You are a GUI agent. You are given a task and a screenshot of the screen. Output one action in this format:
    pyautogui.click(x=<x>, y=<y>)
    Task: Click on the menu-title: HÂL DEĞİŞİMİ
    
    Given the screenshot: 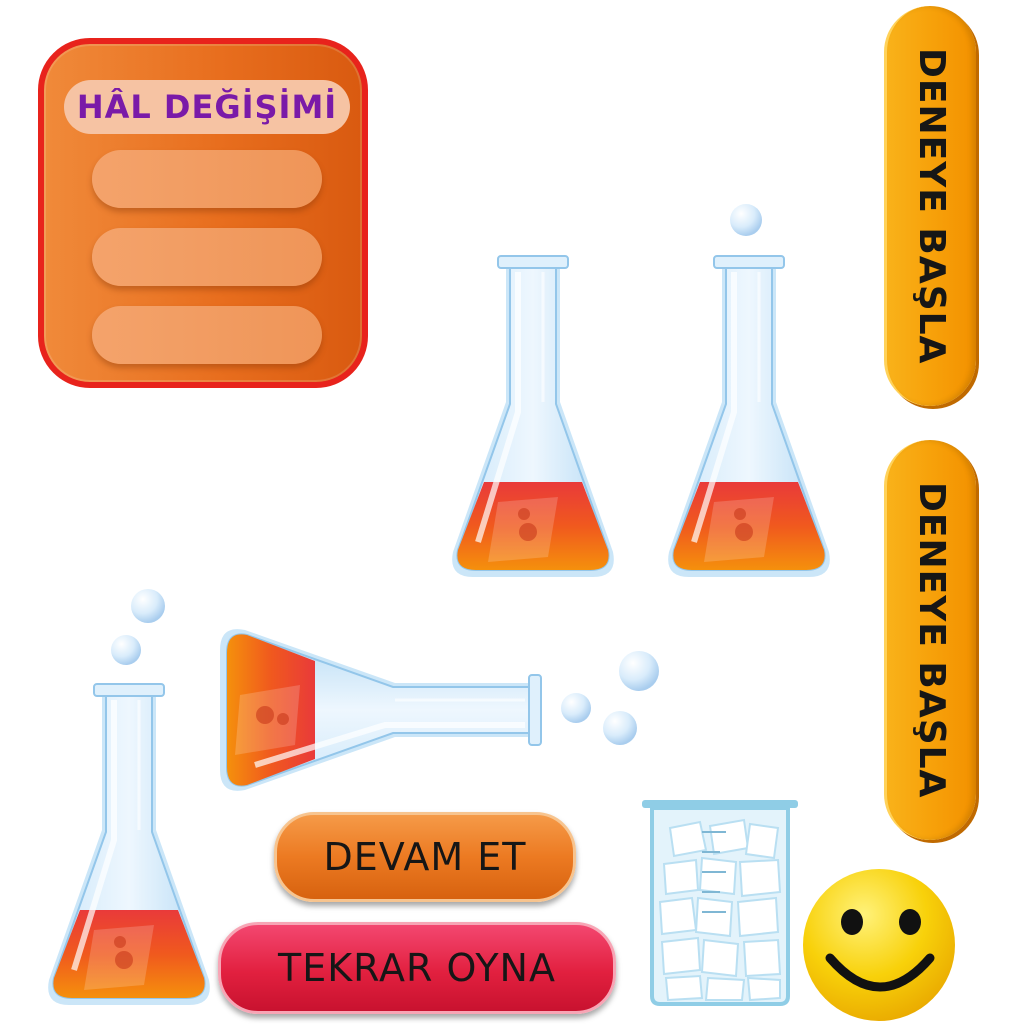 What is the action you would take?
    pyautogui.click(x=207, y=107)
    